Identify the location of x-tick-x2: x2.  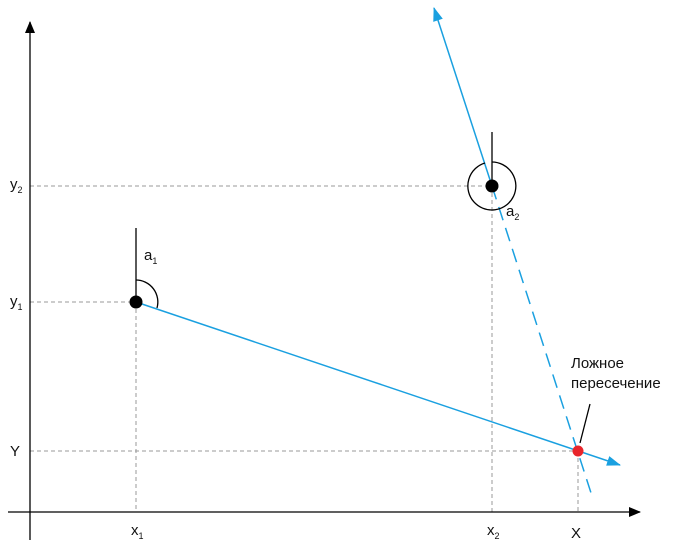
(493, 531).